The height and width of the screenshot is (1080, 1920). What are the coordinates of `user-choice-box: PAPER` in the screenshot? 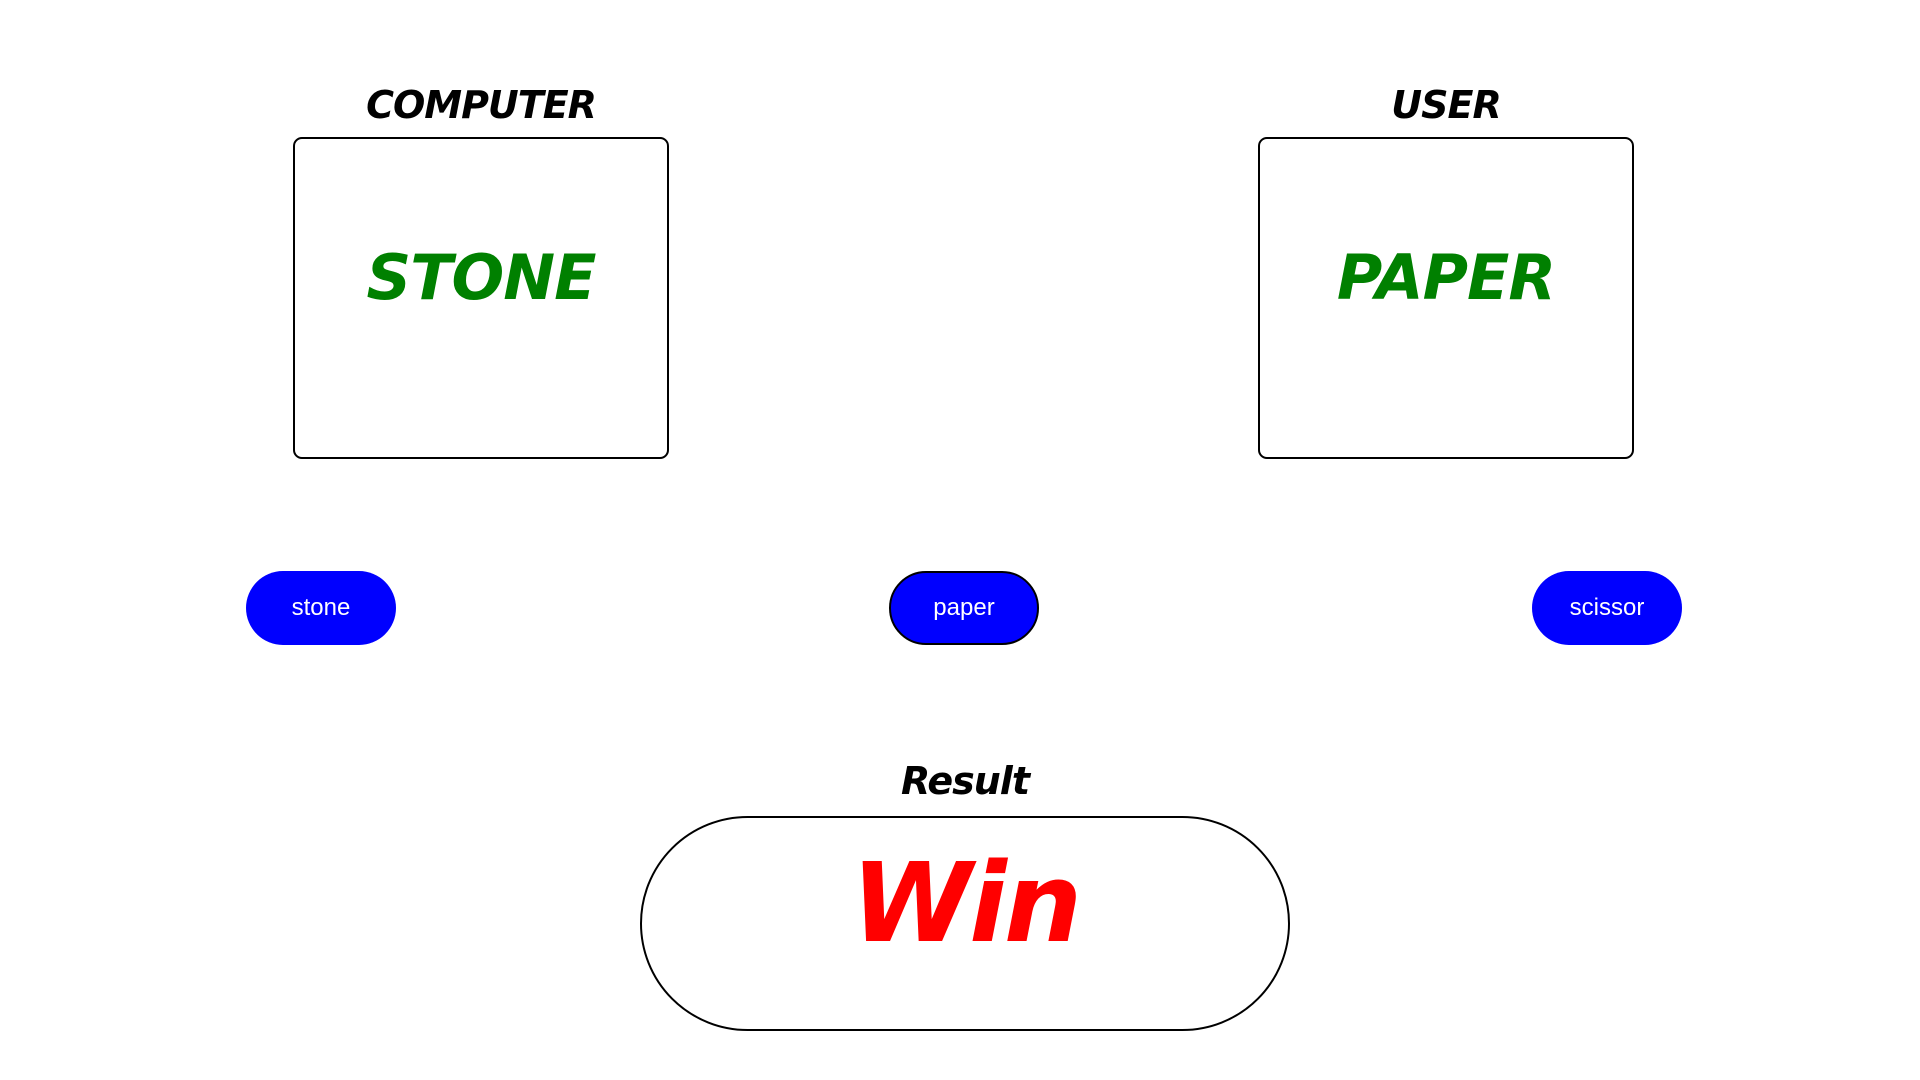 It's located at (1446, 298).